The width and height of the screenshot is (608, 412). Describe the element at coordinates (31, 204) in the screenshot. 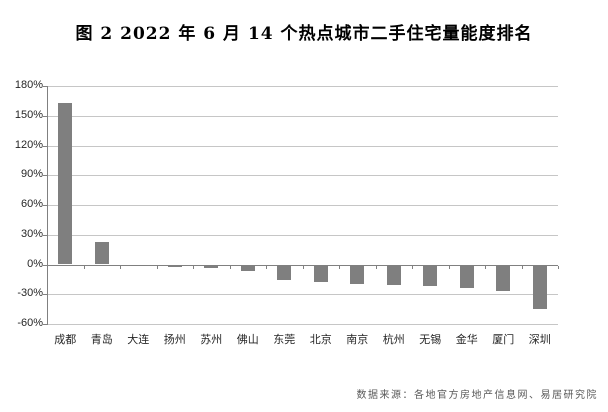

I see `y-axis-tick-label: 60%` at that location.